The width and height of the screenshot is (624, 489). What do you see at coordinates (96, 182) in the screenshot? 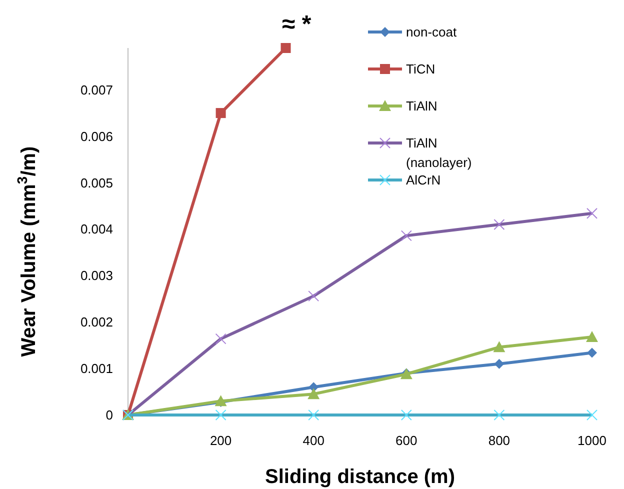
I see `y-tick-label: 0.005` at bounding box center [96, 182].